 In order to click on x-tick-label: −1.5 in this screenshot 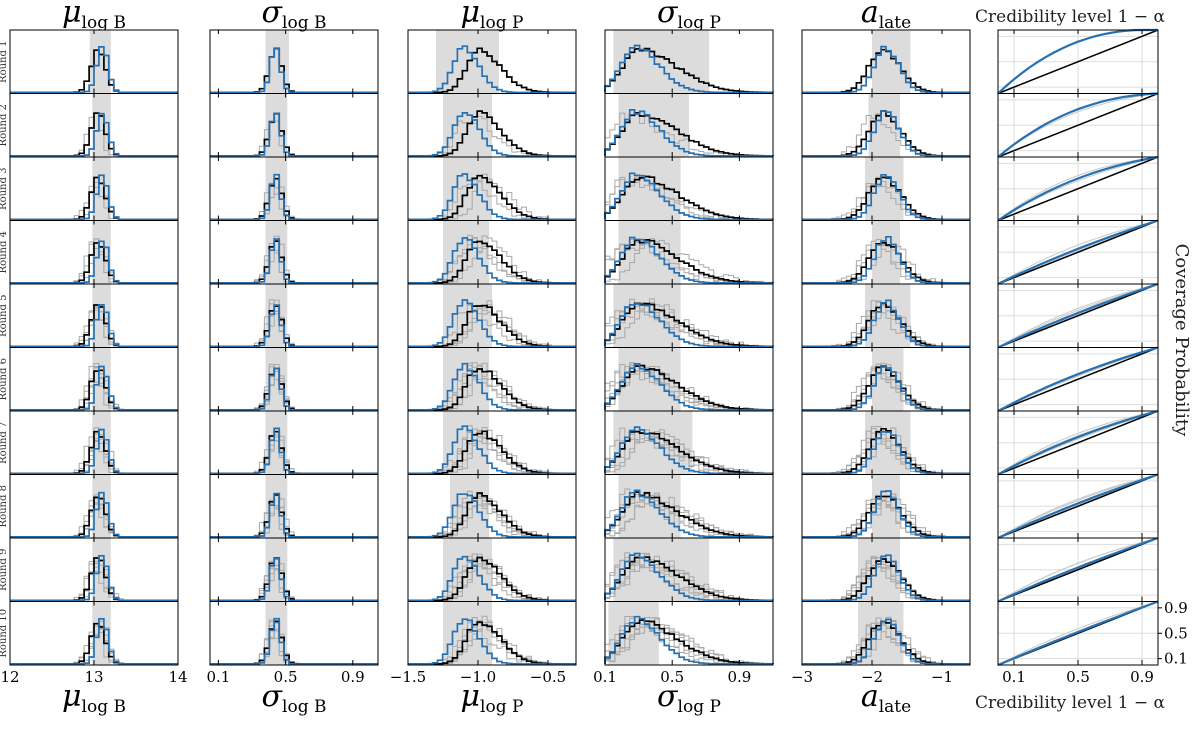, I will do `click(408, 677)`.